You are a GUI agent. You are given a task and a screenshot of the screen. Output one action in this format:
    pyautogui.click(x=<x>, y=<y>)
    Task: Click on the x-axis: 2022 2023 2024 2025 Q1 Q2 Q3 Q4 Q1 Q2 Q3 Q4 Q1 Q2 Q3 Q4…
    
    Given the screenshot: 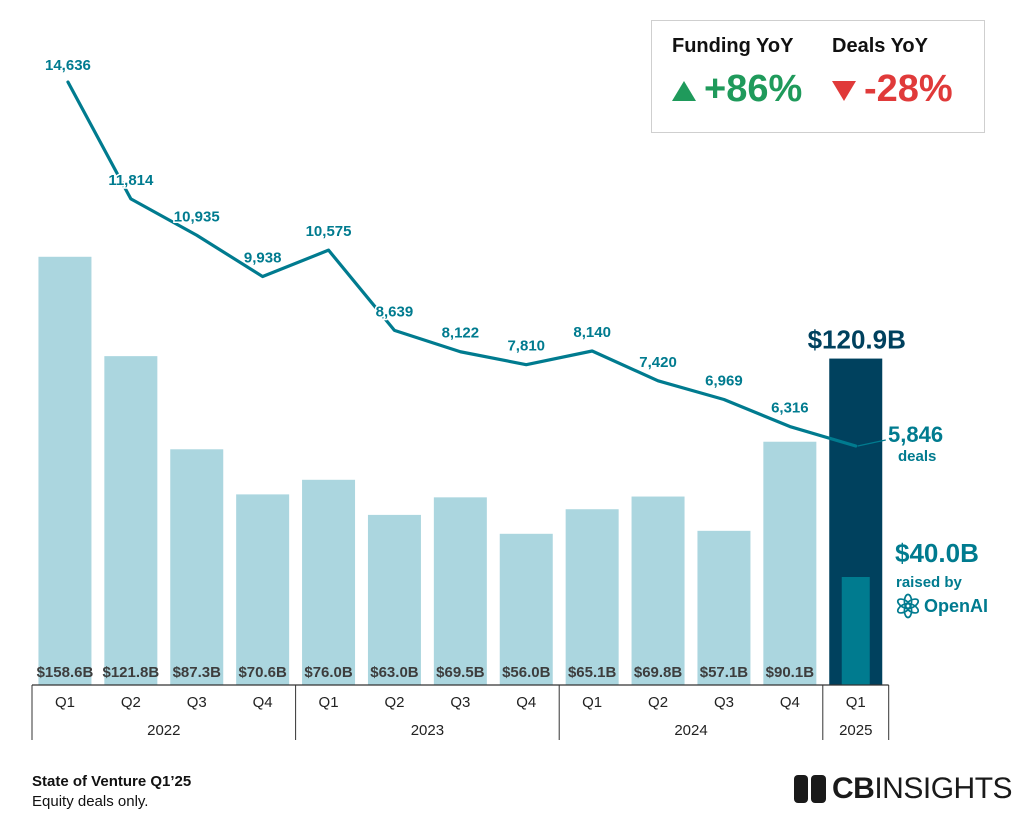 What is the action you would take?
    pyautogui.click(x=460, y=712)
    